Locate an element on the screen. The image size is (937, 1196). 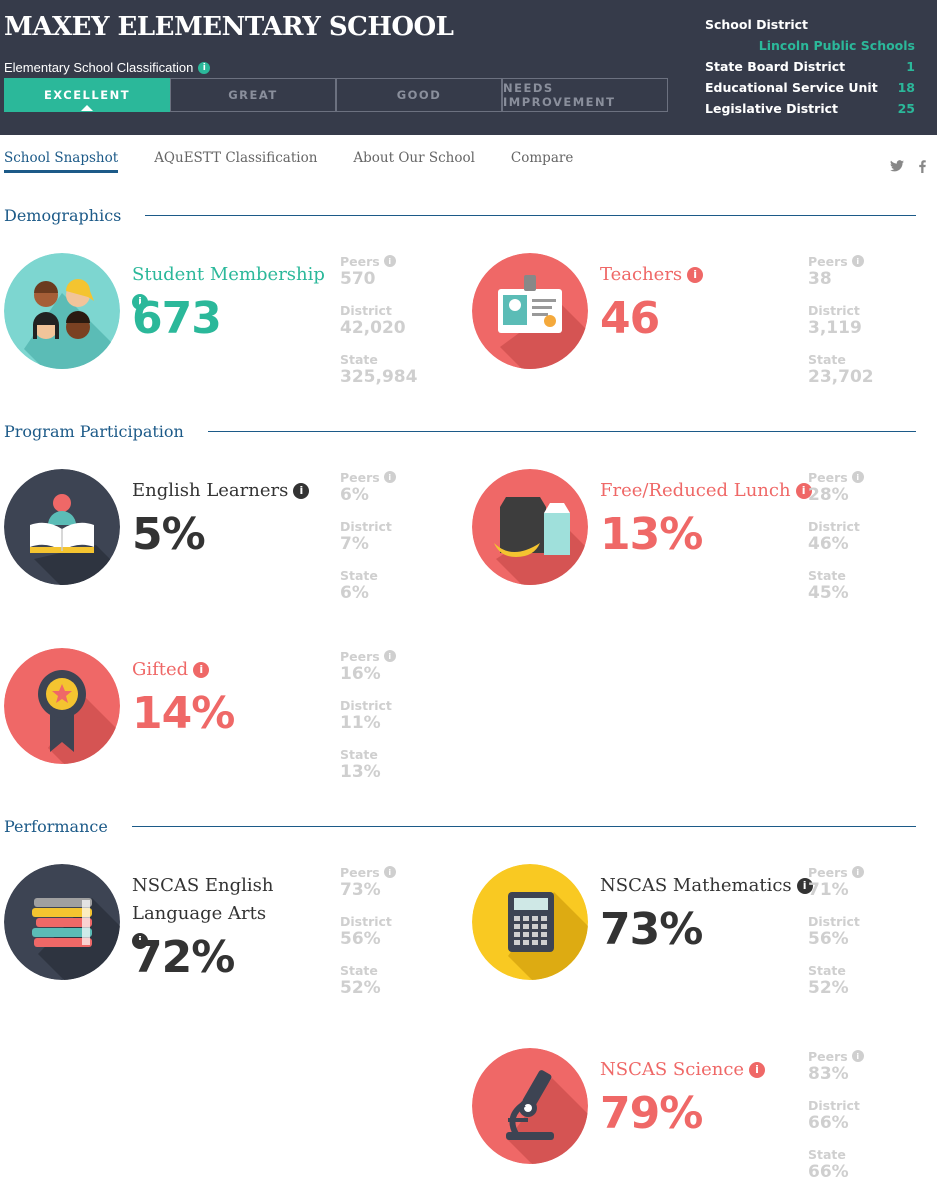
district-value: 56% is located at coordinates (360, 939).